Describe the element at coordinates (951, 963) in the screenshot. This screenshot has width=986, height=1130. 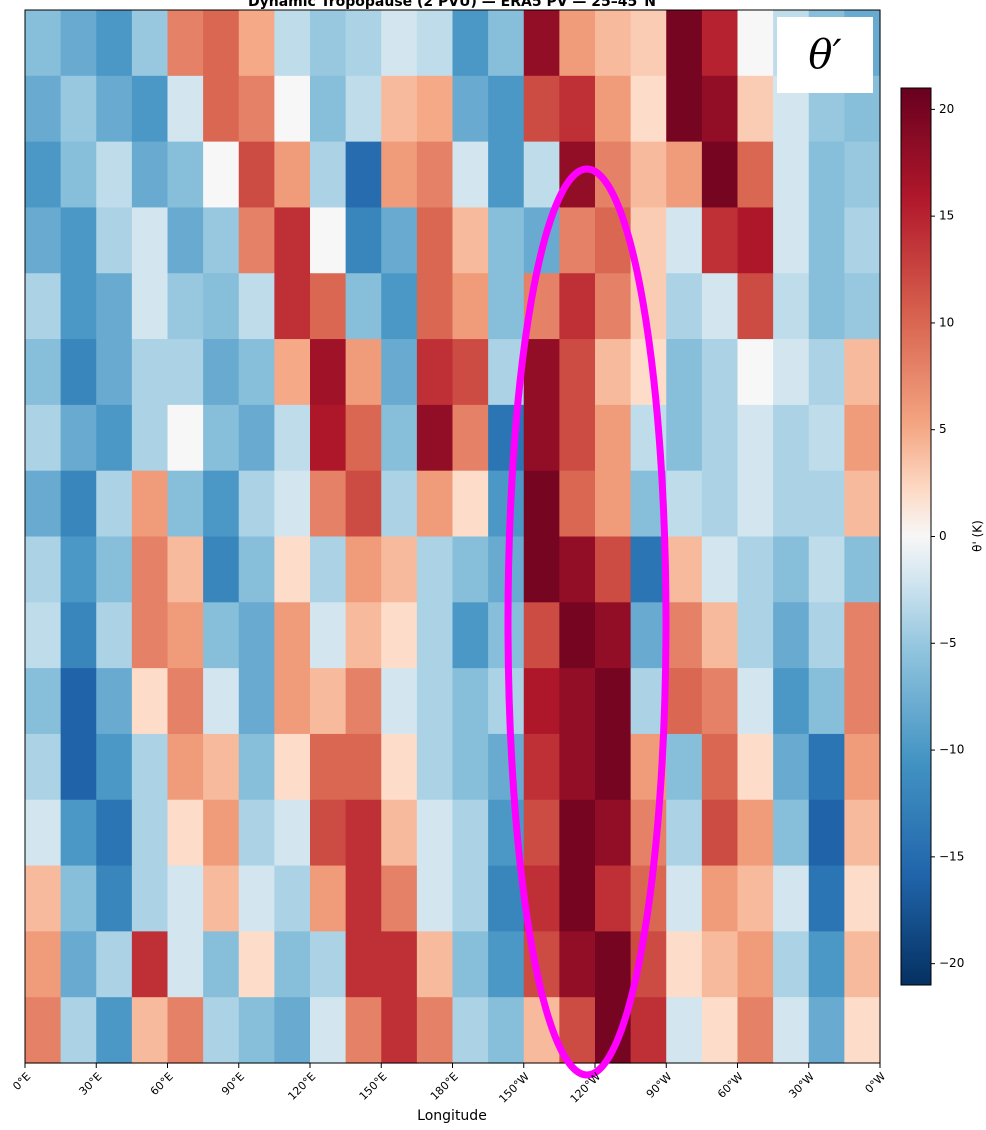
I see `colorbar-tick-label: −20` at that location.